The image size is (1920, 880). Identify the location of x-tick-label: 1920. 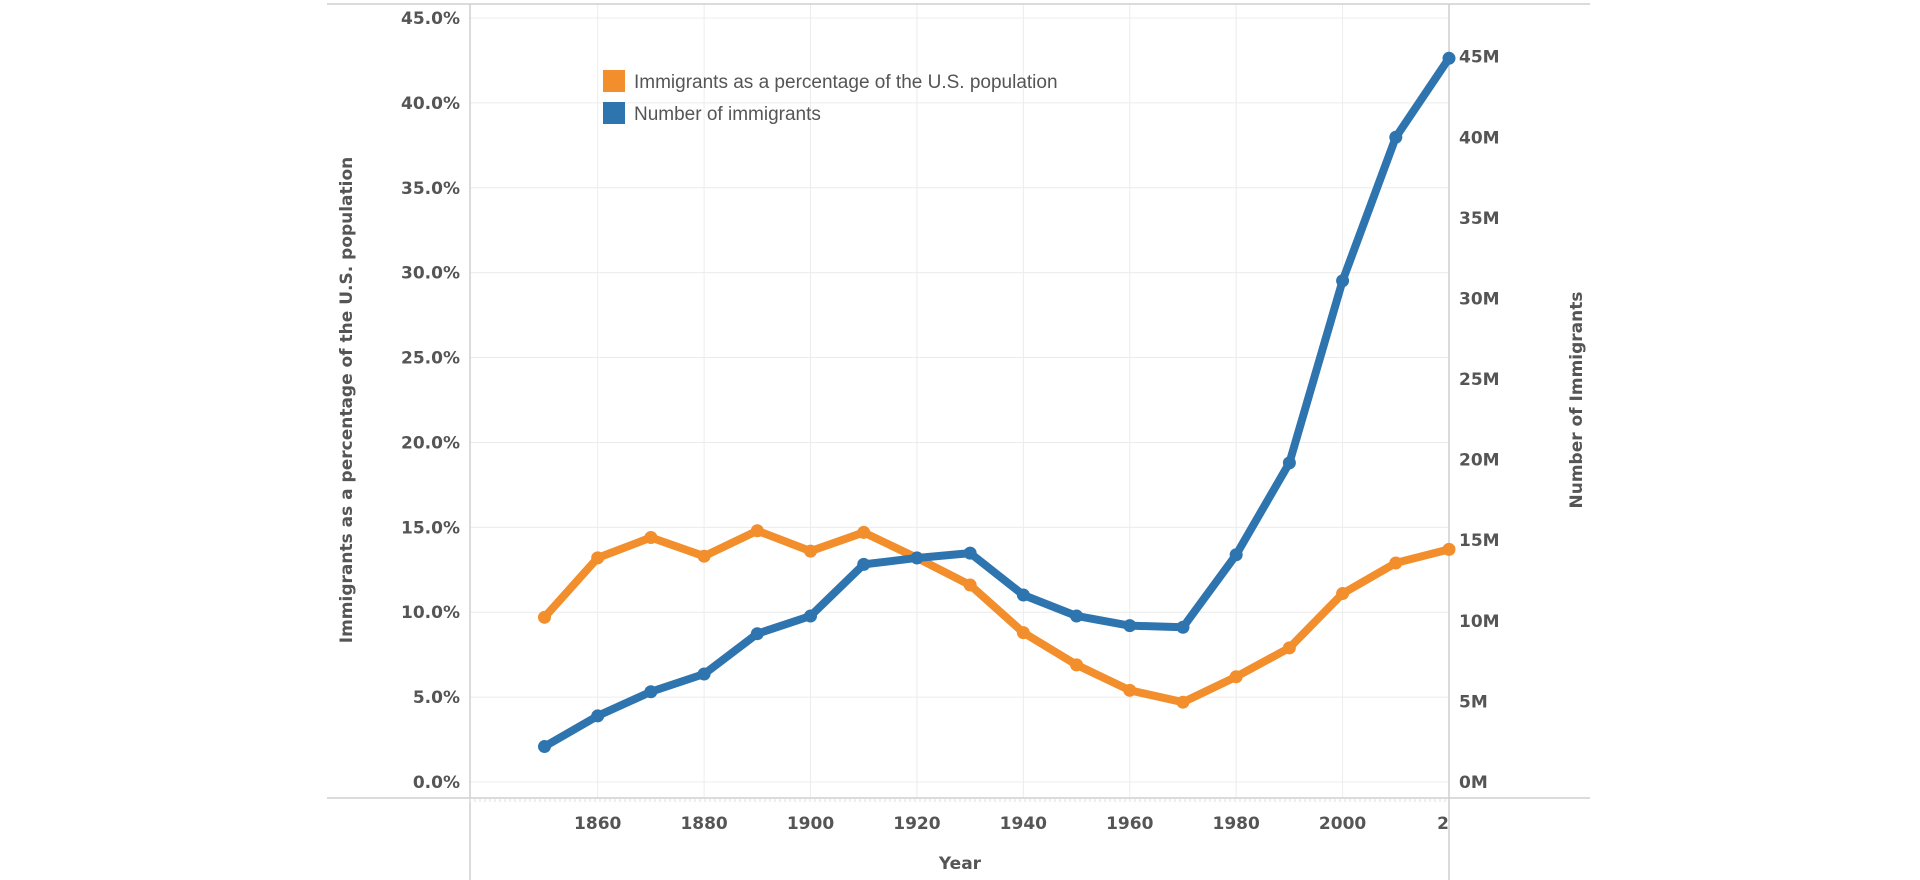
(916, 824).